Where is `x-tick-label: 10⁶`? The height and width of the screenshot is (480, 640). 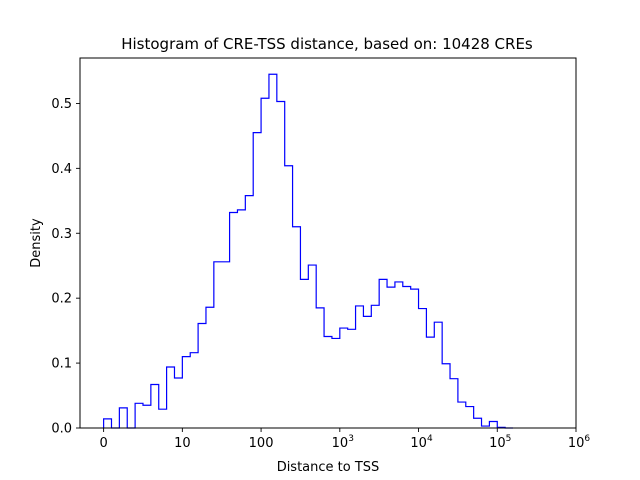 x-tick-label: 10⁶ is located at coordinates (579, 442).